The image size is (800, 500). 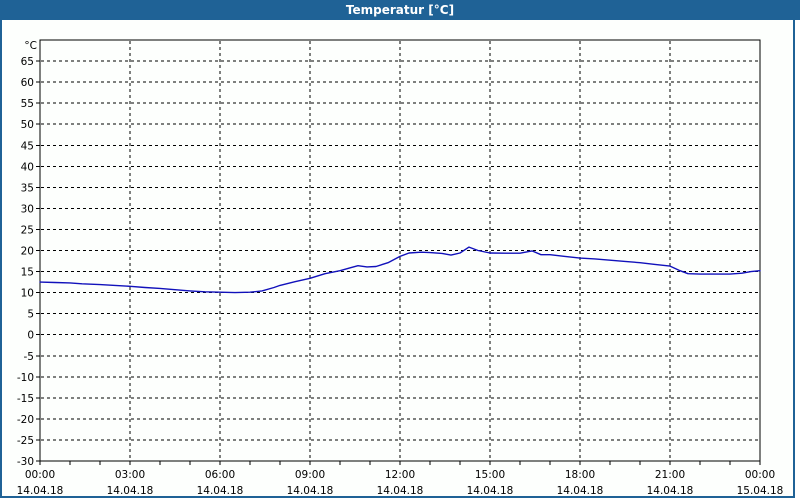 What do you see at coordinates (760, 491) in the screenshot?
I see `x-tick-date-label: 15.04.18` at bounding box center [760, 491].